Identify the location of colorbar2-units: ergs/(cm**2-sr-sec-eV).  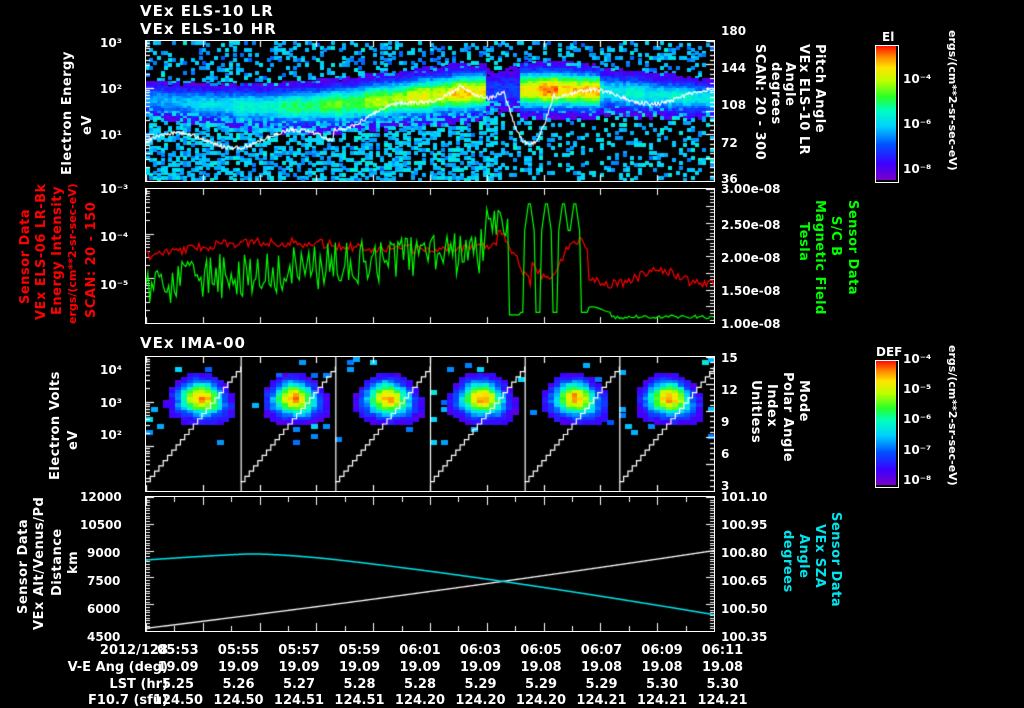
(952, 415).